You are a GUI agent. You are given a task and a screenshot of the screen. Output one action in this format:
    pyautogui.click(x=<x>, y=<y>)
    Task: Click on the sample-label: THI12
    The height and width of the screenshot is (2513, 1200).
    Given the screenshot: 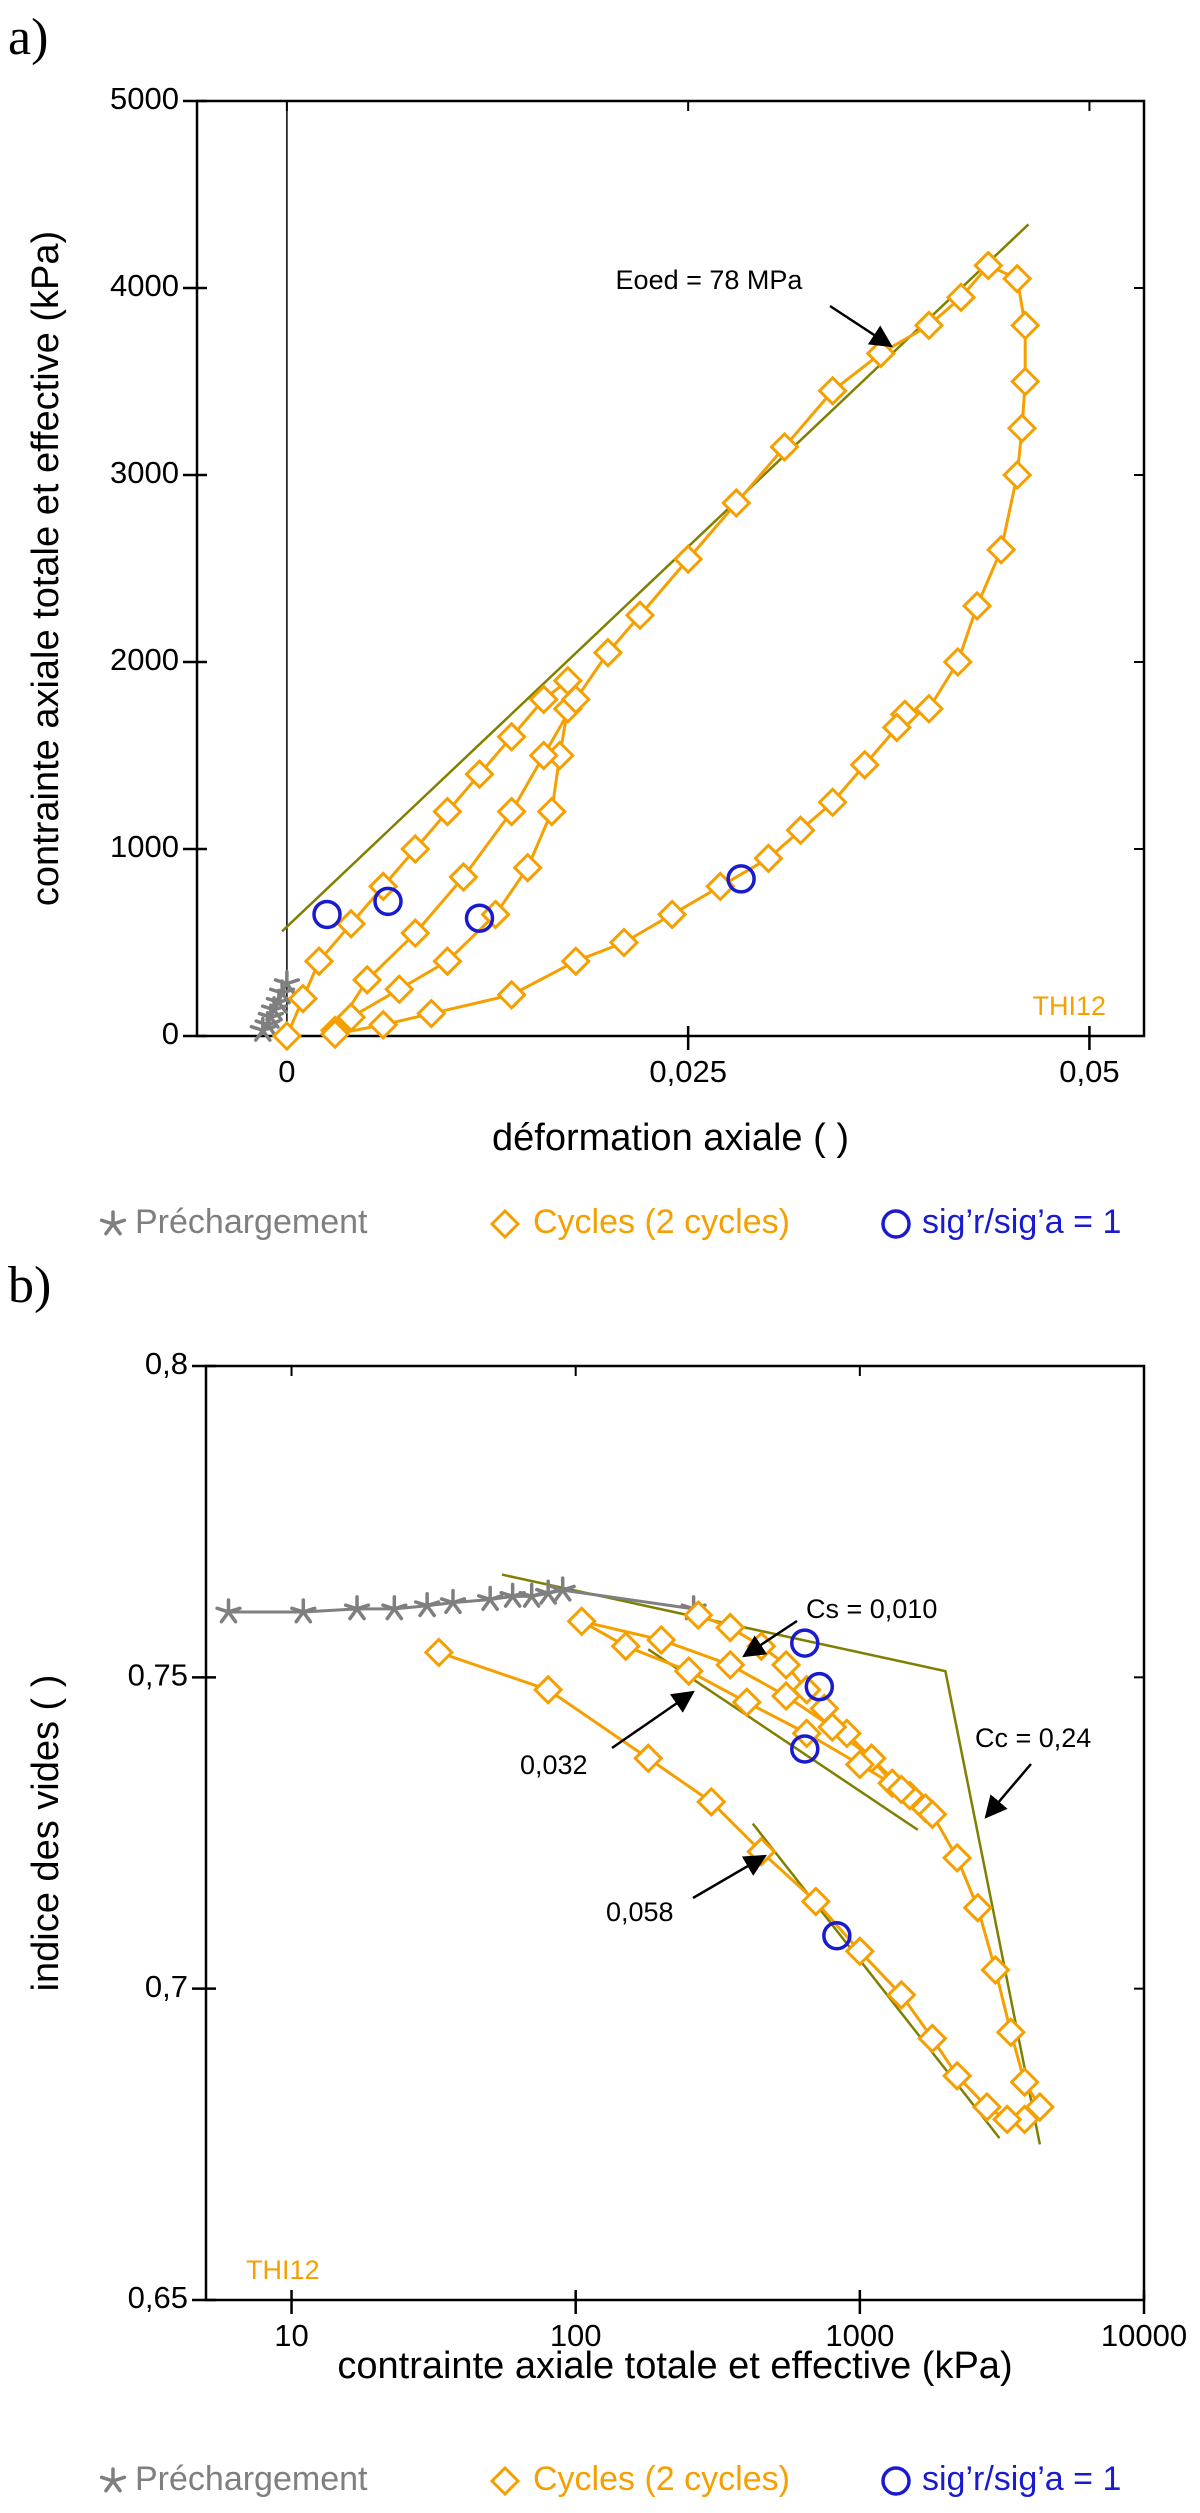 What is the action you would take?
    pyautogui.click(x=283, y=2270)
    